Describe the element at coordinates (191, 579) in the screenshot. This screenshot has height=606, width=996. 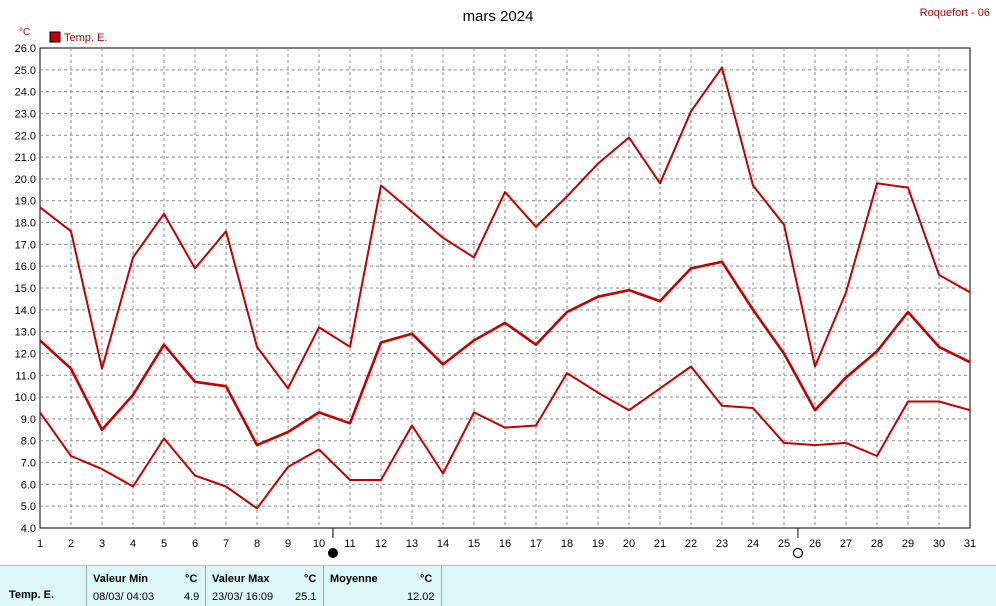
I see `summary-min-unit: °C` at that location.